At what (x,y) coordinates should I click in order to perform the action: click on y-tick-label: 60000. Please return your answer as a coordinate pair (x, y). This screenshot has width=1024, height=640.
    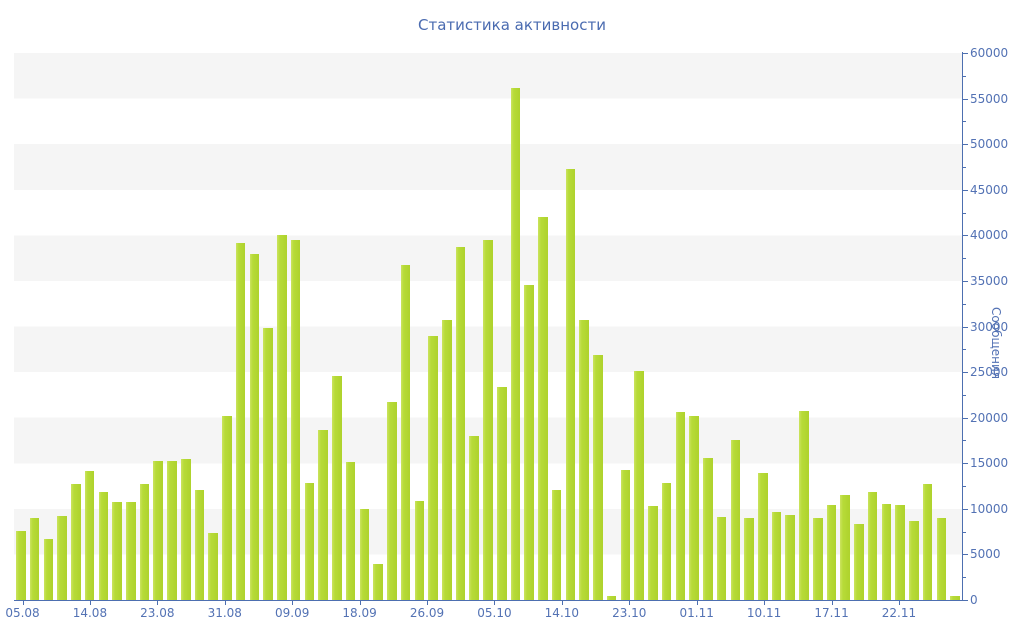
    Looking at the image, I should click on (989, 53).